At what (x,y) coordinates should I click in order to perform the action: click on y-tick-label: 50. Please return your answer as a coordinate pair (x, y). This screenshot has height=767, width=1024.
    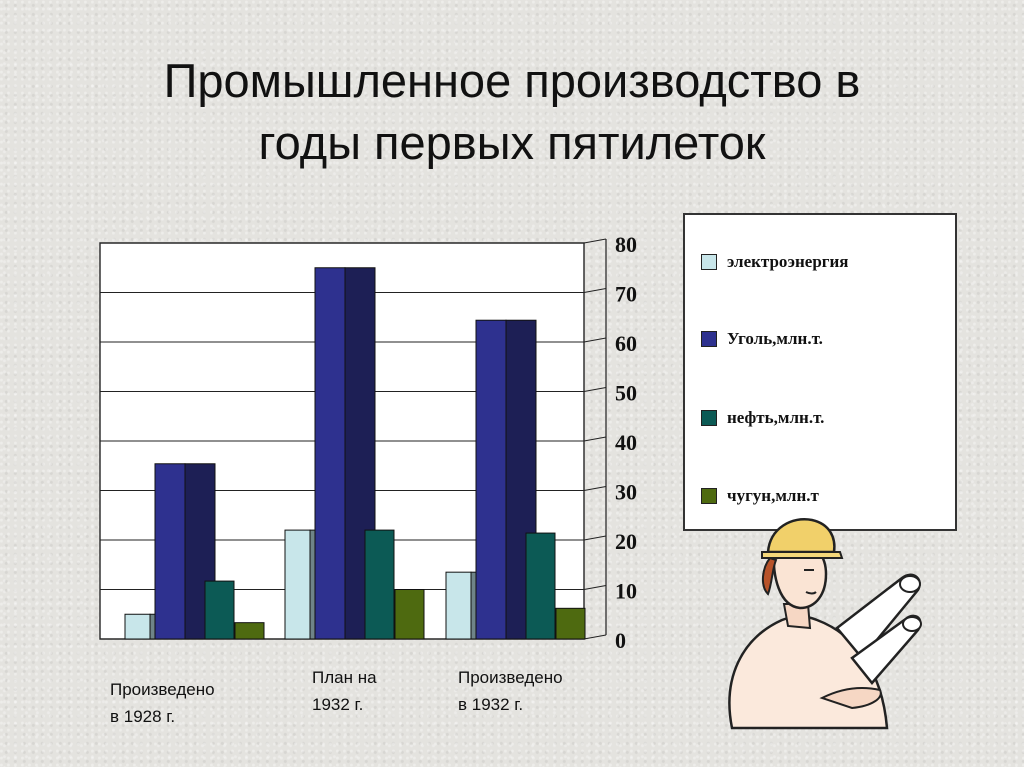
    Looking at the image, I should click on (626, 393).